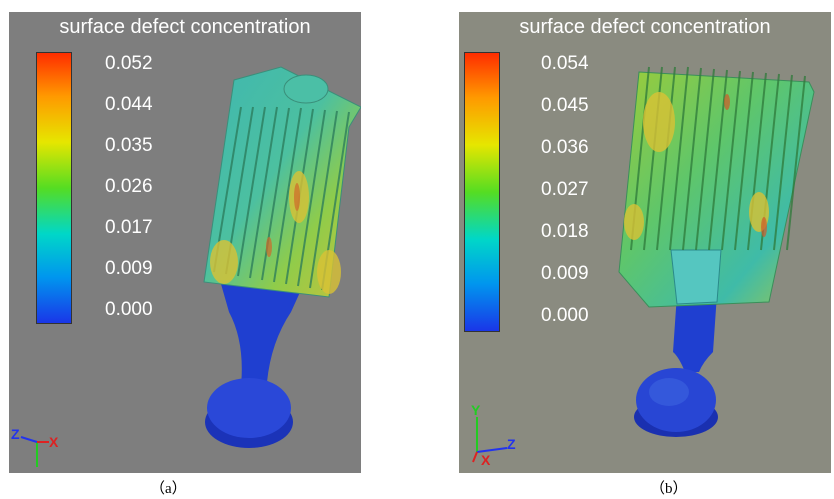 Image resolution: width=834 pixels, height=499 pixels. Describe the element at coordinates (168, 489) in the screenshot. I see `caption-a: （a）` at that location.